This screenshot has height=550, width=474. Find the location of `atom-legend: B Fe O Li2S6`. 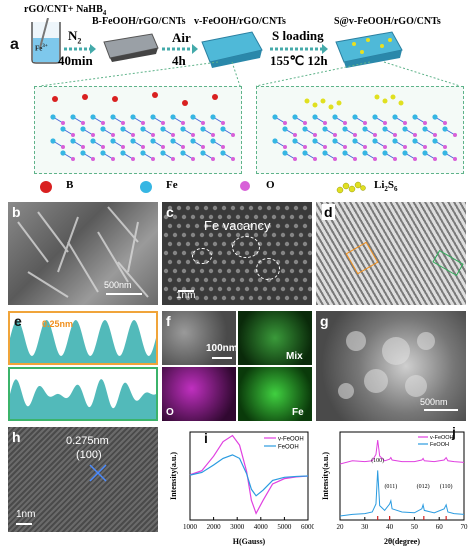

atom-legend: B Fe O Li2S6 is located at coordinates (250, 187).